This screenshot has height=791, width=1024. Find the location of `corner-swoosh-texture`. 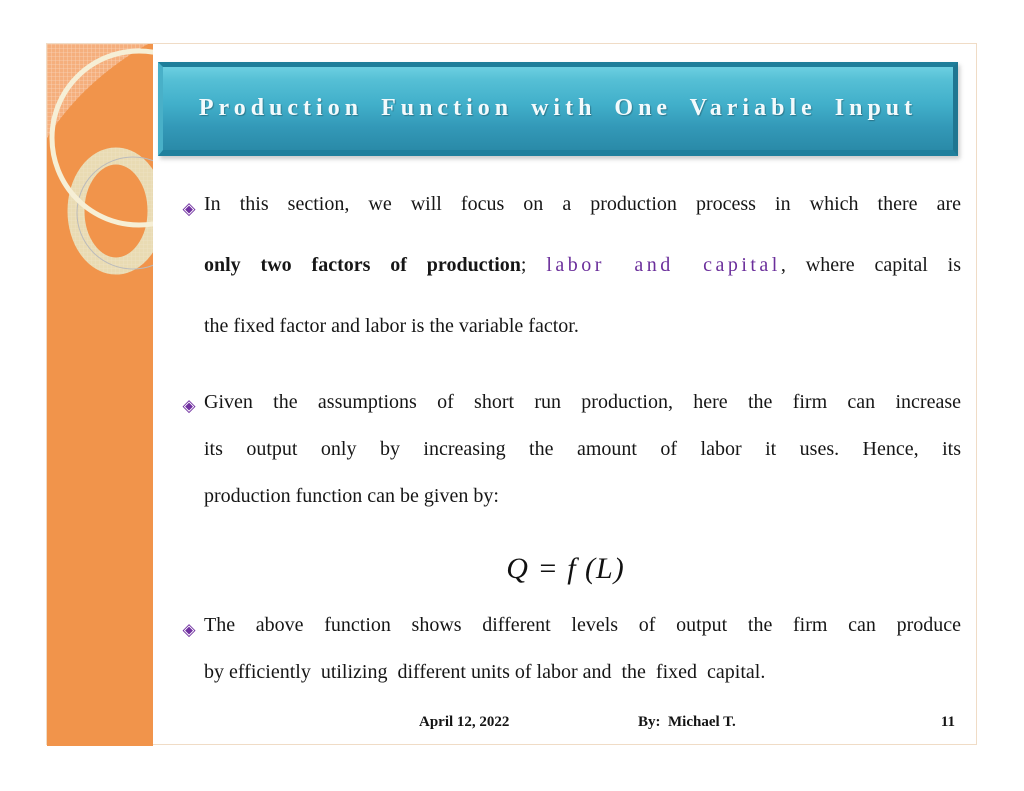

corner-swoosh-texture is located at coordinates (97, 91).